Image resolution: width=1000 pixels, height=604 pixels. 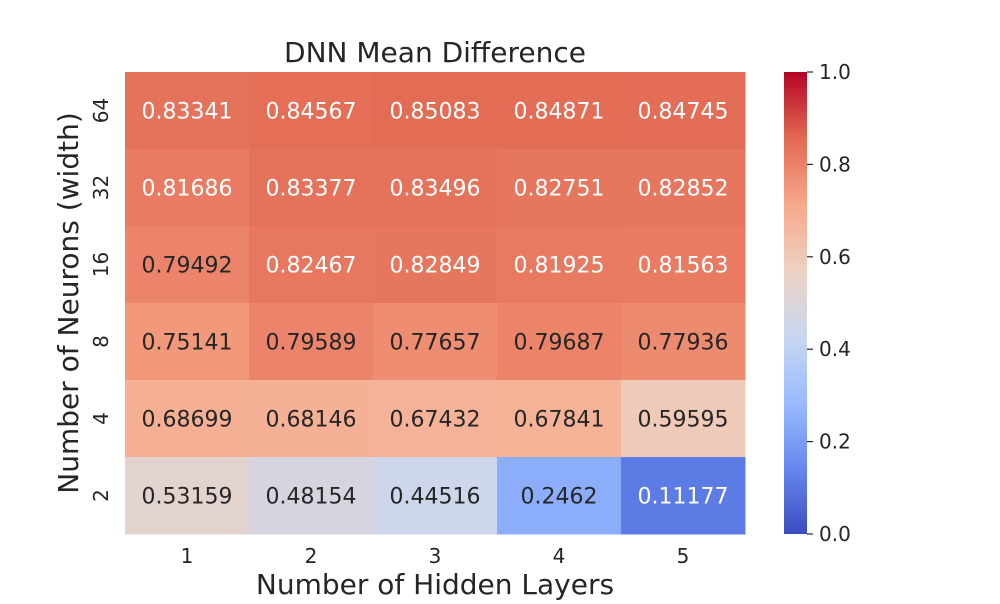 I want to click on cell-value-label: 0.77657, so click(x=435, y=343).